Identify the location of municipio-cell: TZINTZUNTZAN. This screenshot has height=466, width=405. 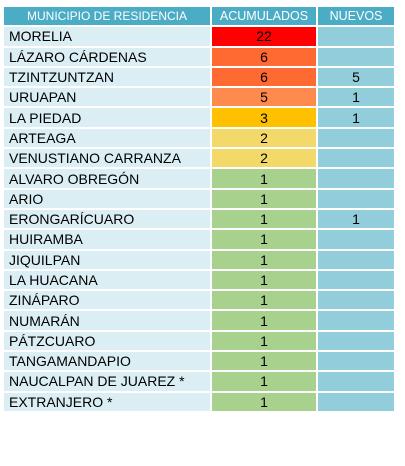
(107, 77).